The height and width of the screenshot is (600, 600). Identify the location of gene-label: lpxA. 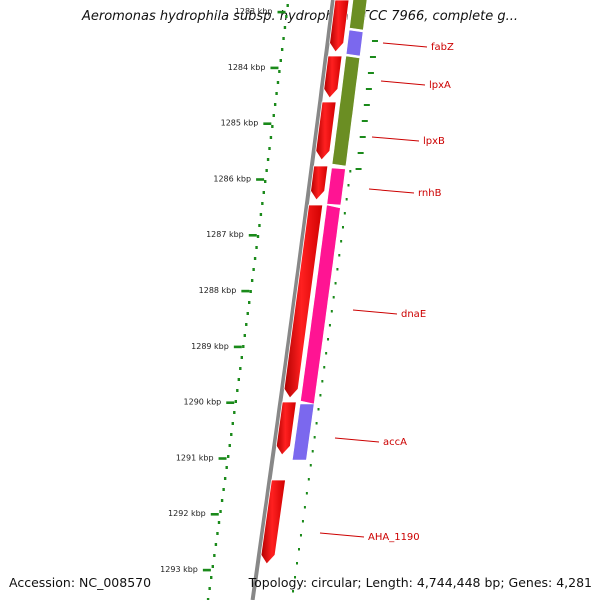
(440, 85).